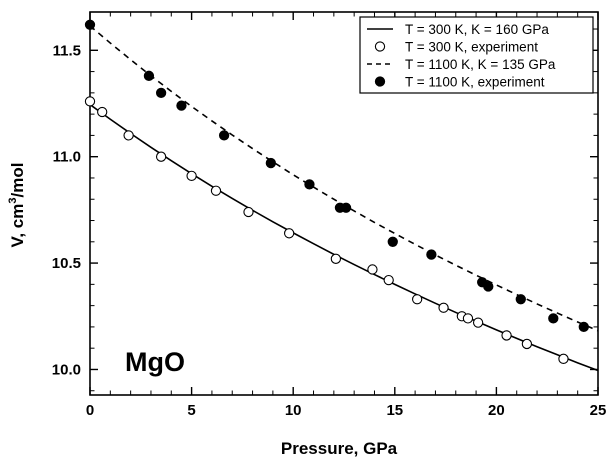 The image size is (614, 461). I want to click on x-tick-label: 25, so click(598, 410).